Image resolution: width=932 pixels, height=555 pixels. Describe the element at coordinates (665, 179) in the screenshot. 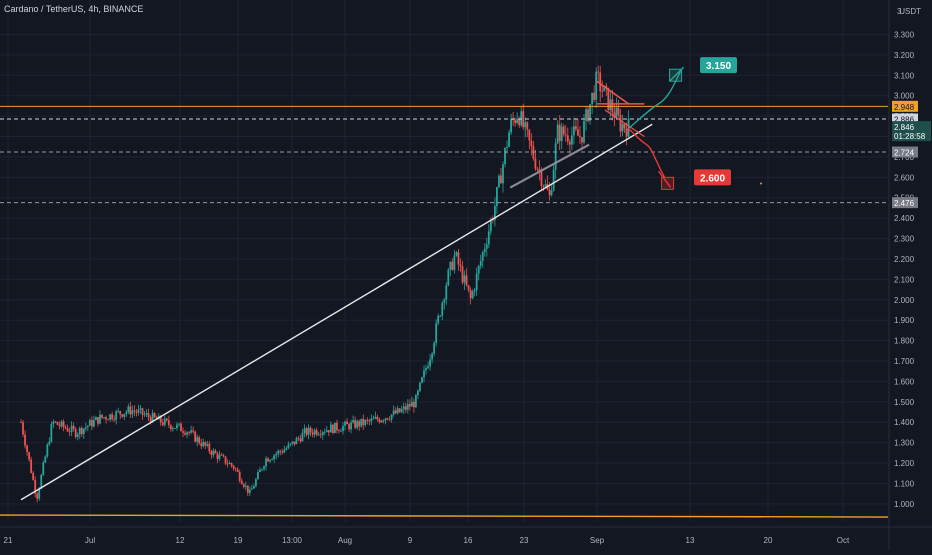

I see `down-arrow-icon` at that location.